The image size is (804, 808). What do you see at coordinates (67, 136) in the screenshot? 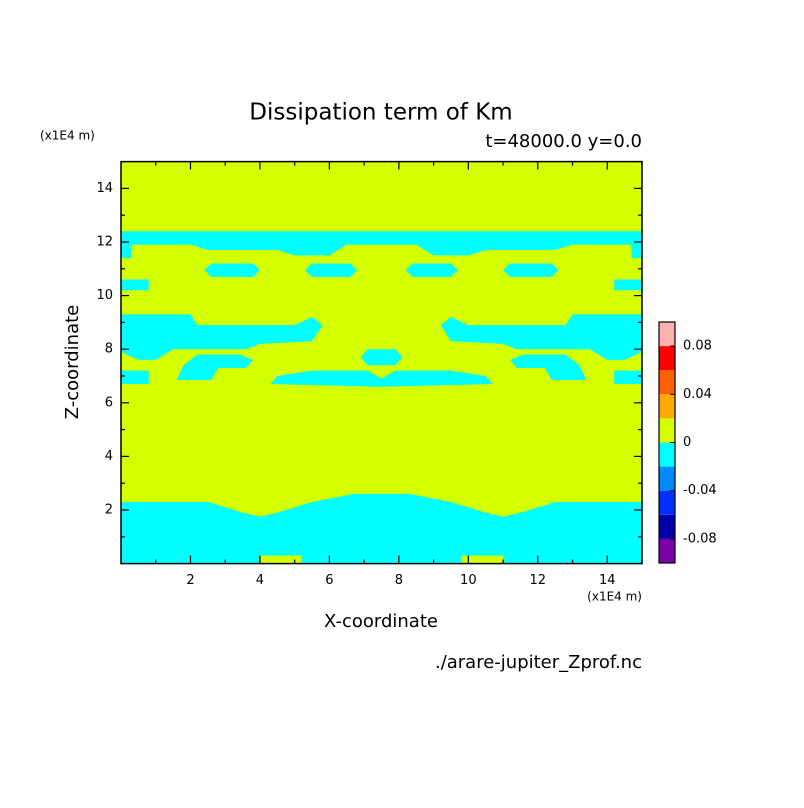
I see `y-unit: (x1E4 m)` at bounding box center [67, 136].